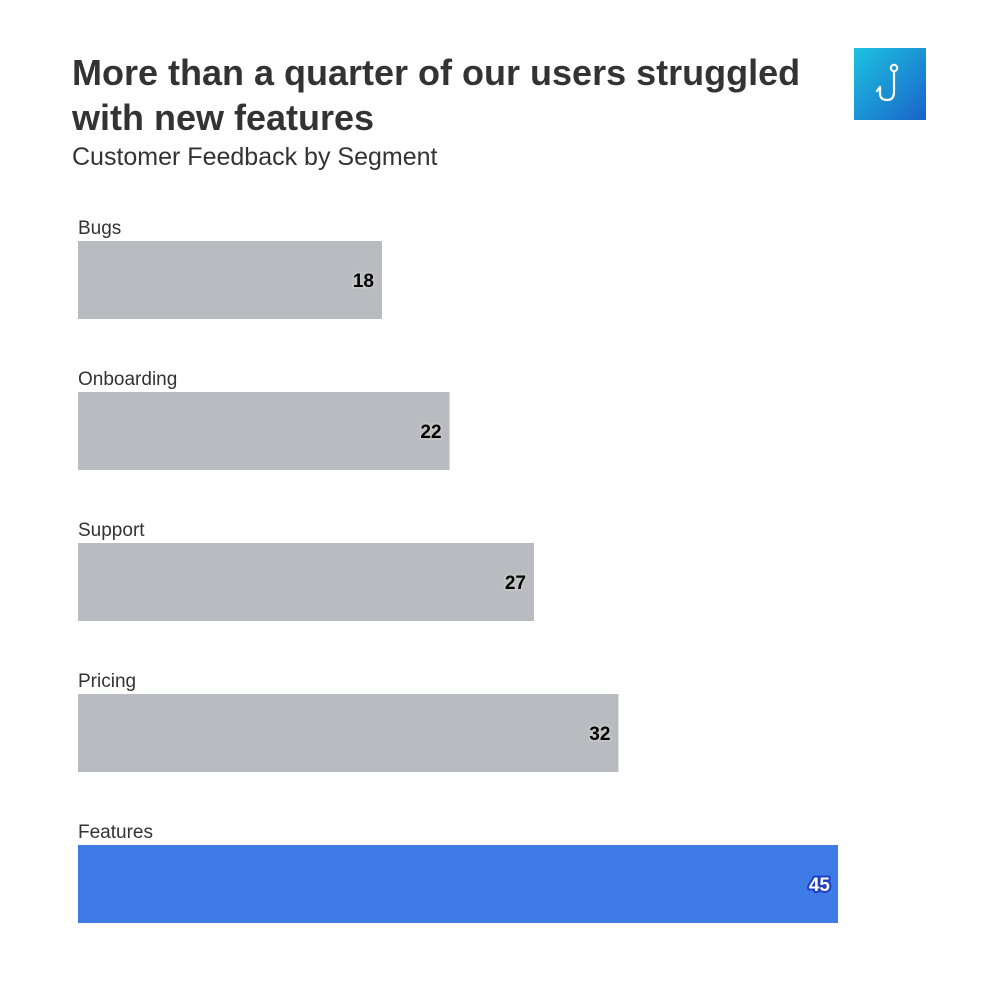 The height and width of the screenshot is (1000, 1000). Describe the element at coordinates (890, 84) in the screenshot. I see `hook-icon` at that location.